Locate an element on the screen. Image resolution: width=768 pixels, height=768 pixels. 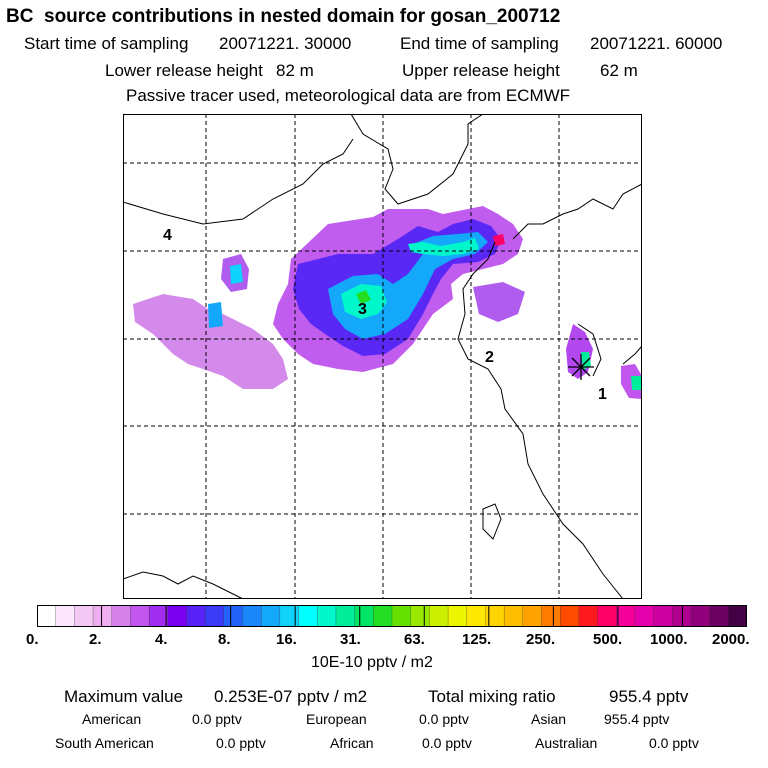
border-southwest is located at coordinates (183, 585).